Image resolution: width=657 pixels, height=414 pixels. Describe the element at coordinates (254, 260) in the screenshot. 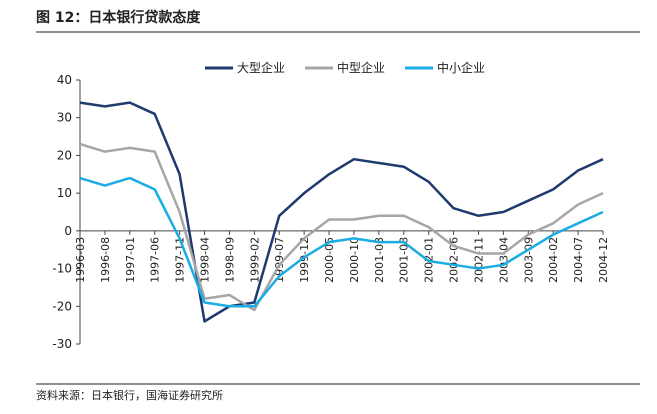

I see `x-tick-label: 1999-02` at that location.